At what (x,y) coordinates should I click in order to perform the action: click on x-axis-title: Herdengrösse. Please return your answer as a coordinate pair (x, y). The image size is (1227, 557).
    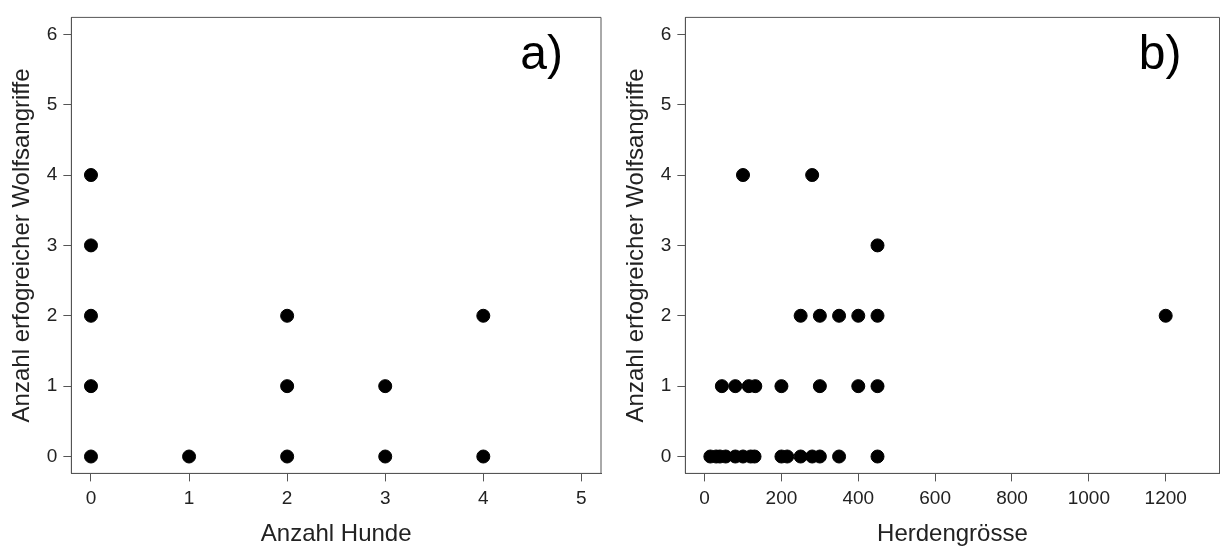
    Looking at the image, I should click on (952, 533).